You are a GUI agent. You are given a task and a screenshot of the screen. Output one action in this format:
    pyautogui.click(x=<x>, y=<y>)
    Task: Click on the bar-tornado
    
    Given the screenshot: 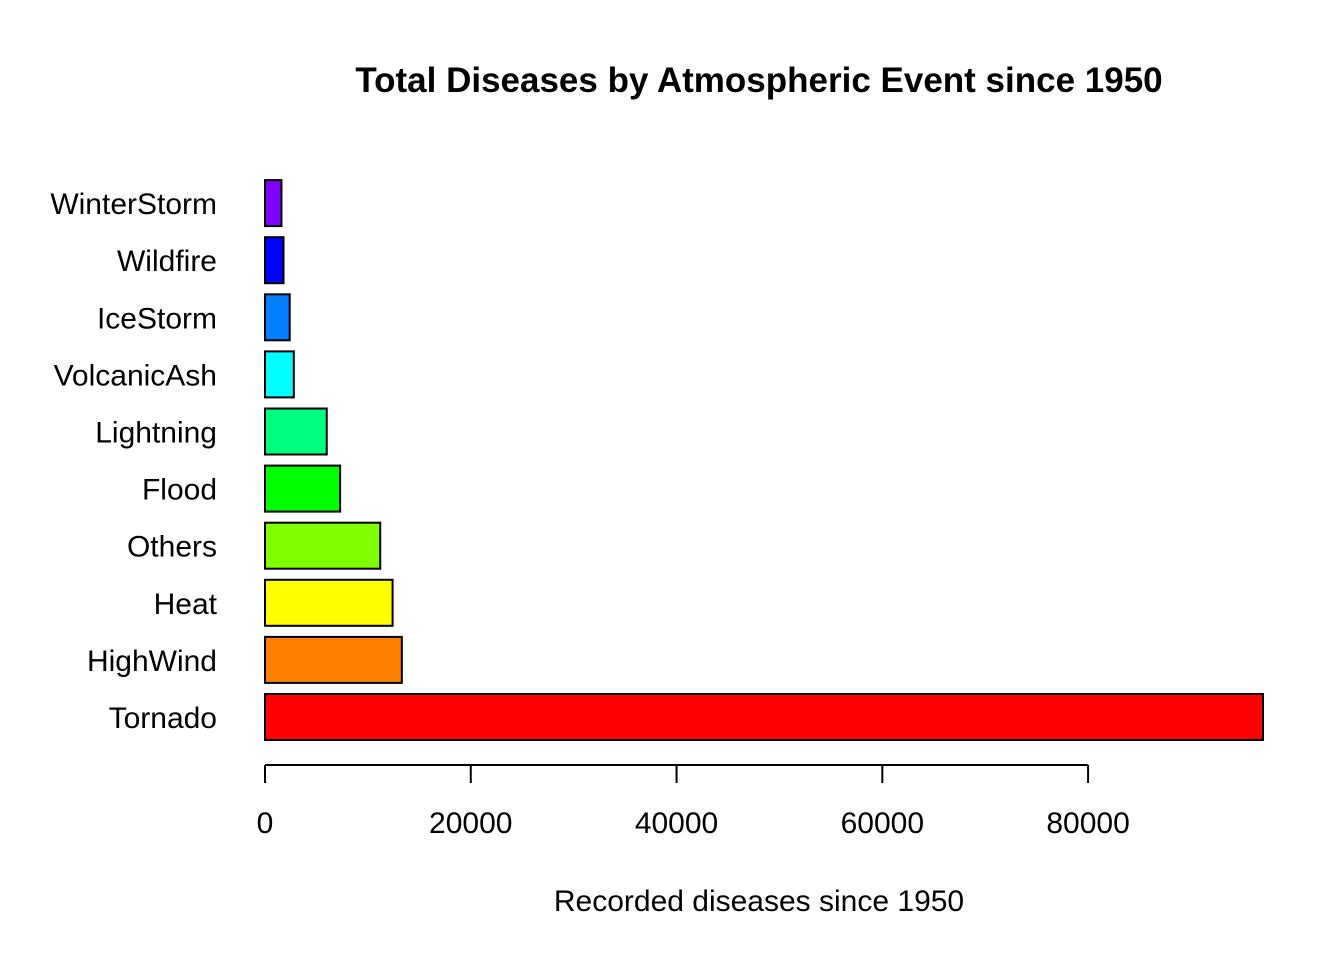 What is the action you would take?
    pyautogui.click(x=764, y=717)
    